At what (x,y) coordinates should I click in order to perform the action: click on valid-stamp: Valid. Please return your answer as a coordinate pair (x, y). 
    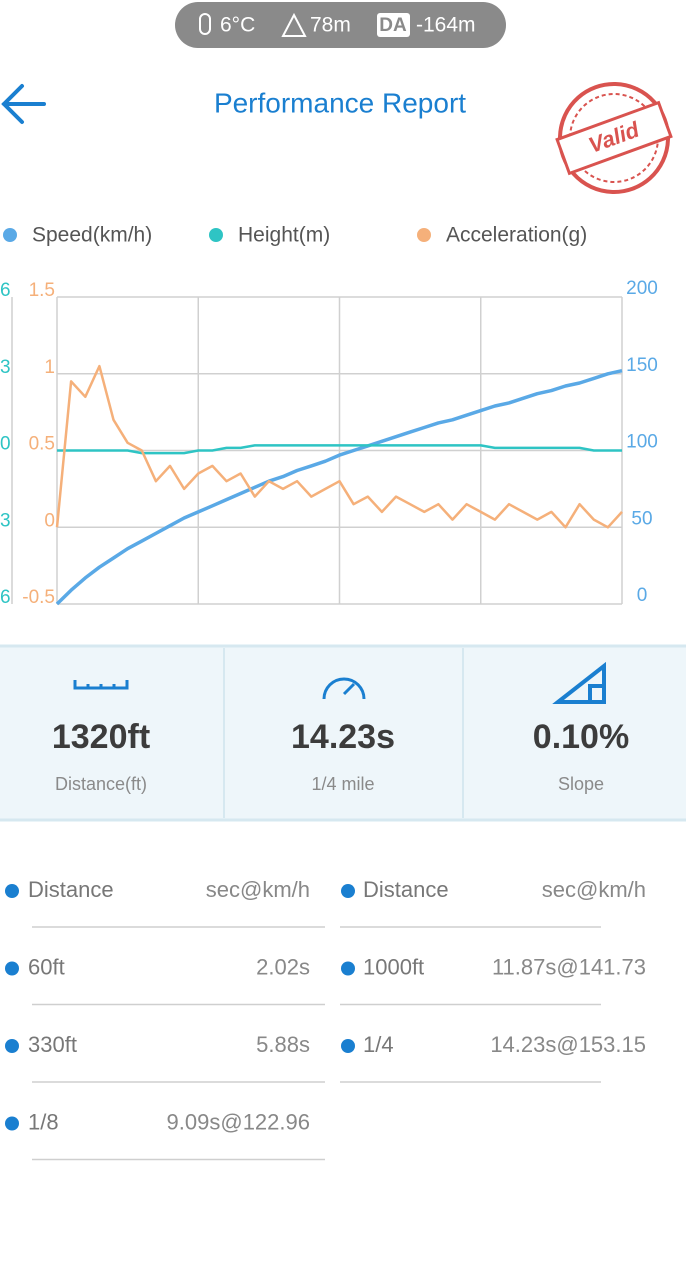
    Looking at the image, I should click on (614, 138).